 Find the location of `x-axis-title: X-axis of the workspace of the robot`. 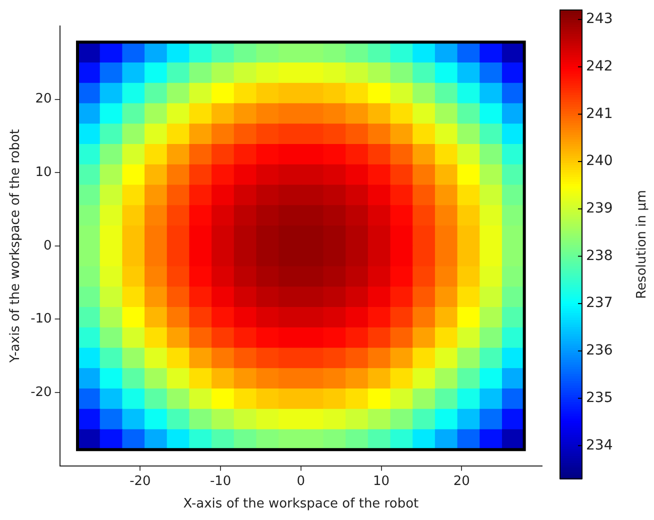

x-axis-title: X-axis of the workspace of the robot is located at coordinates (301, 504).